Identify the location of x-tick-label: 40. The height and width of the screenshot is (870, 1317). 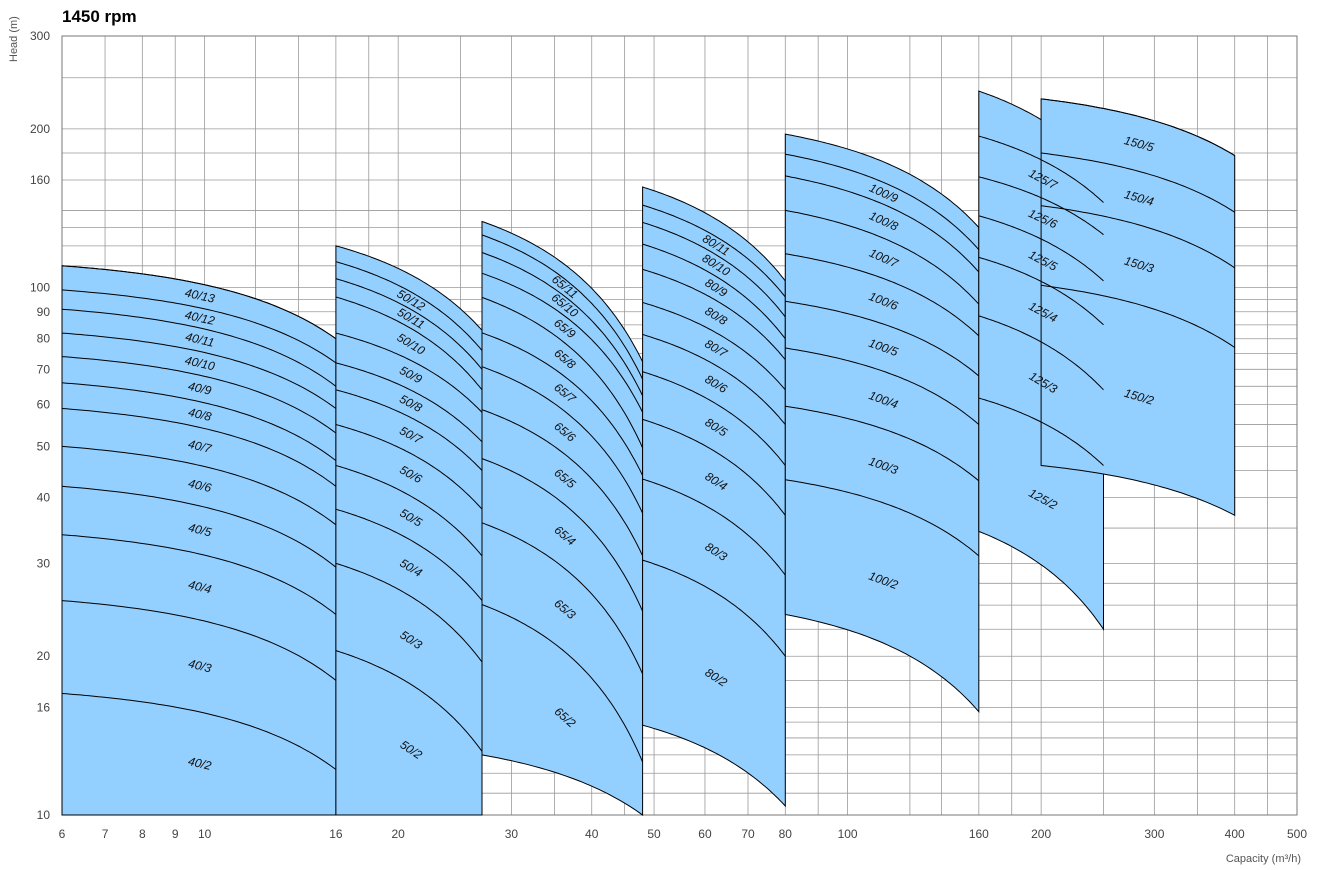
(592, 834).